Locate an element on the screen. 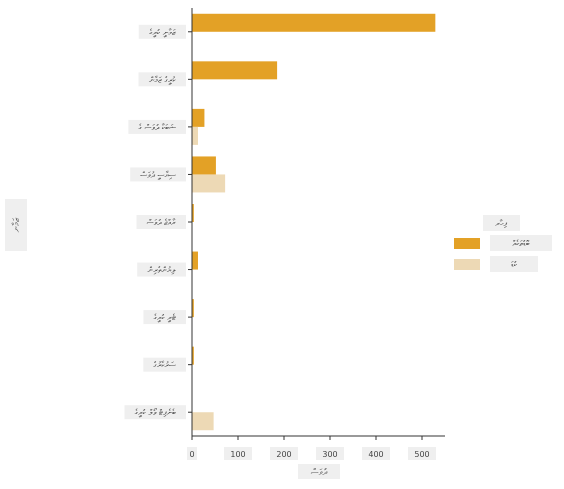  y-tick-label: ޝަބަކާ ދުވަސް ގެ is located at coordinates (157, 127).